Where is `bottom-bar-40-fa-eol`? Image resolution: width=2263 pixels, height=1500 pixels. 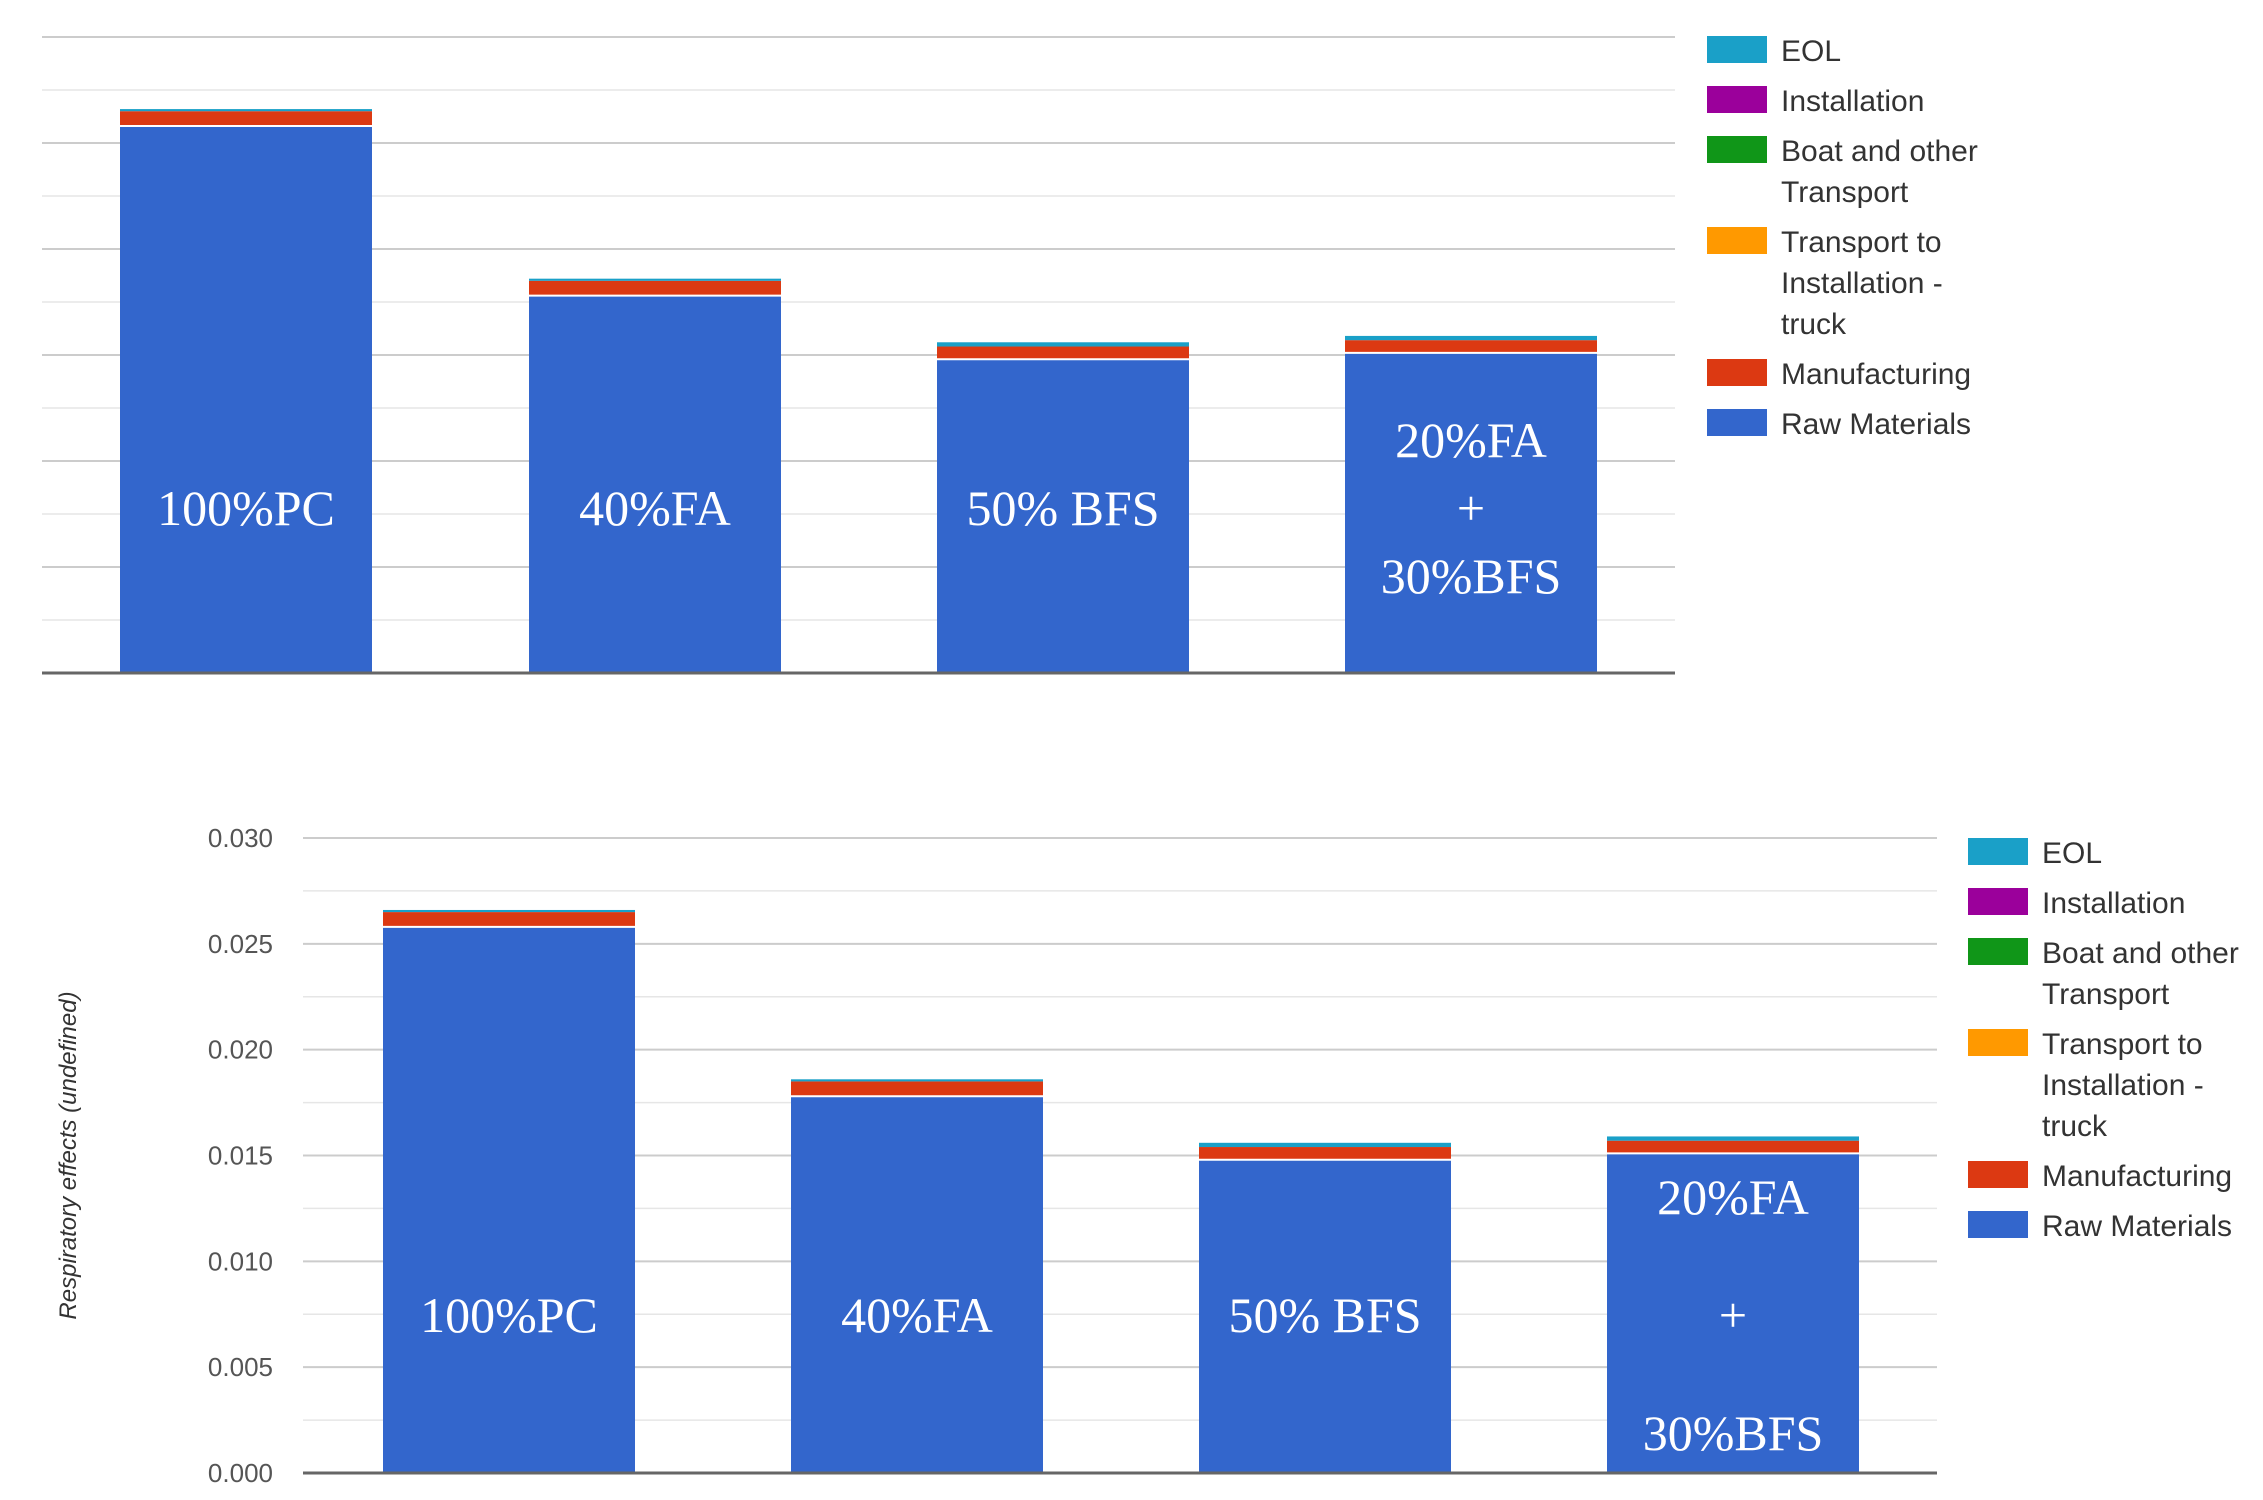 bottom-bar-40-fa-eol is located at coordinates (917, 1080).